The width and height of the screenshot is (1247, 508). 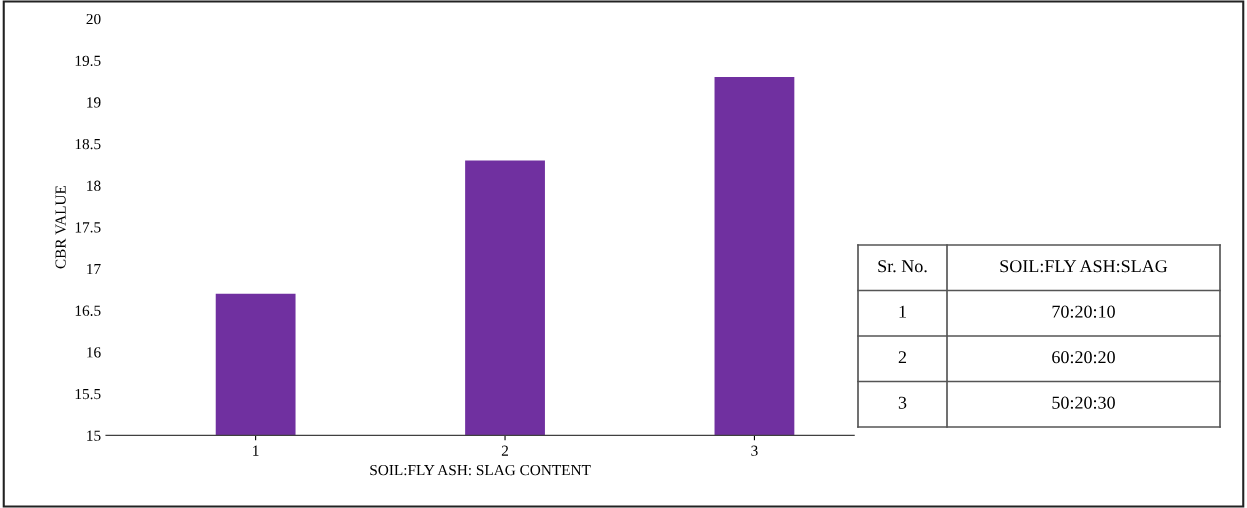 What do you see at coordinates (256, 450) in the screenshot?
I see `x-tick-label: 1` at bounding box center [256, 450].